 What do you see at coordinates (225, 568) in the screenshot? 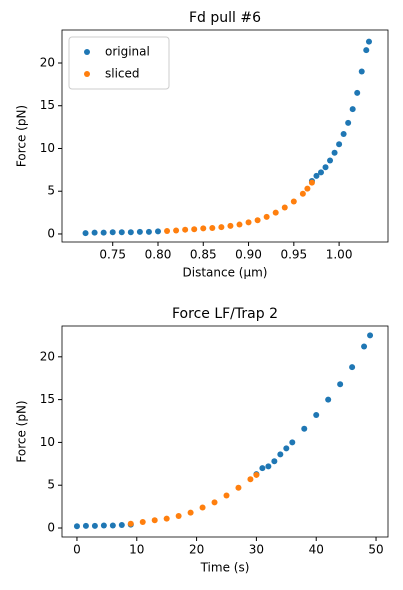
I see `x-axis-label: Time (s)` at bounding box center [225, 568].